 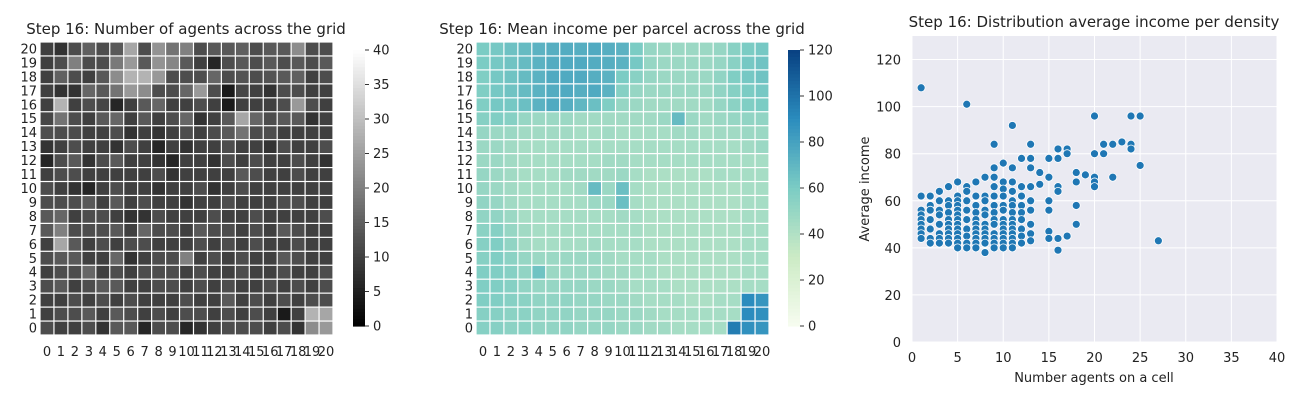 What do you see at coordinates (464, 147) in the screenshot?
I see `y-tick-label: 13` at bounding box center [464, 147].